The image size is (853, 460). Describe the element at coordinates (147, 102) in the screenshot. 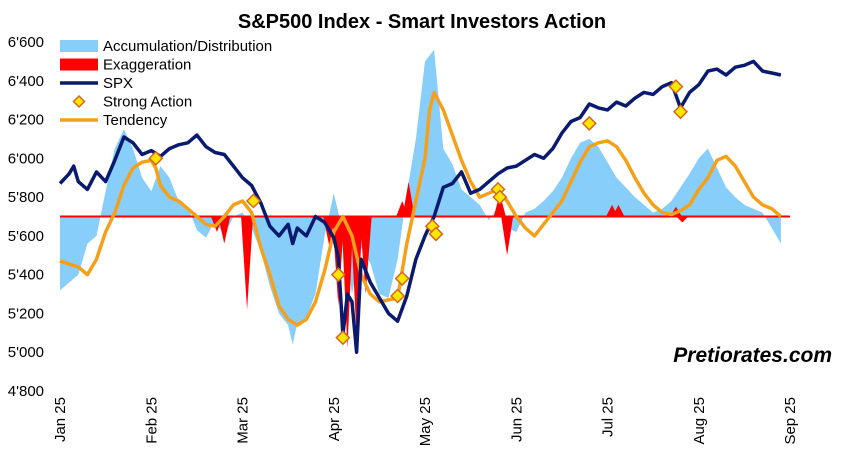

I see `legend-label-strong_action: Strong Action` at that location.